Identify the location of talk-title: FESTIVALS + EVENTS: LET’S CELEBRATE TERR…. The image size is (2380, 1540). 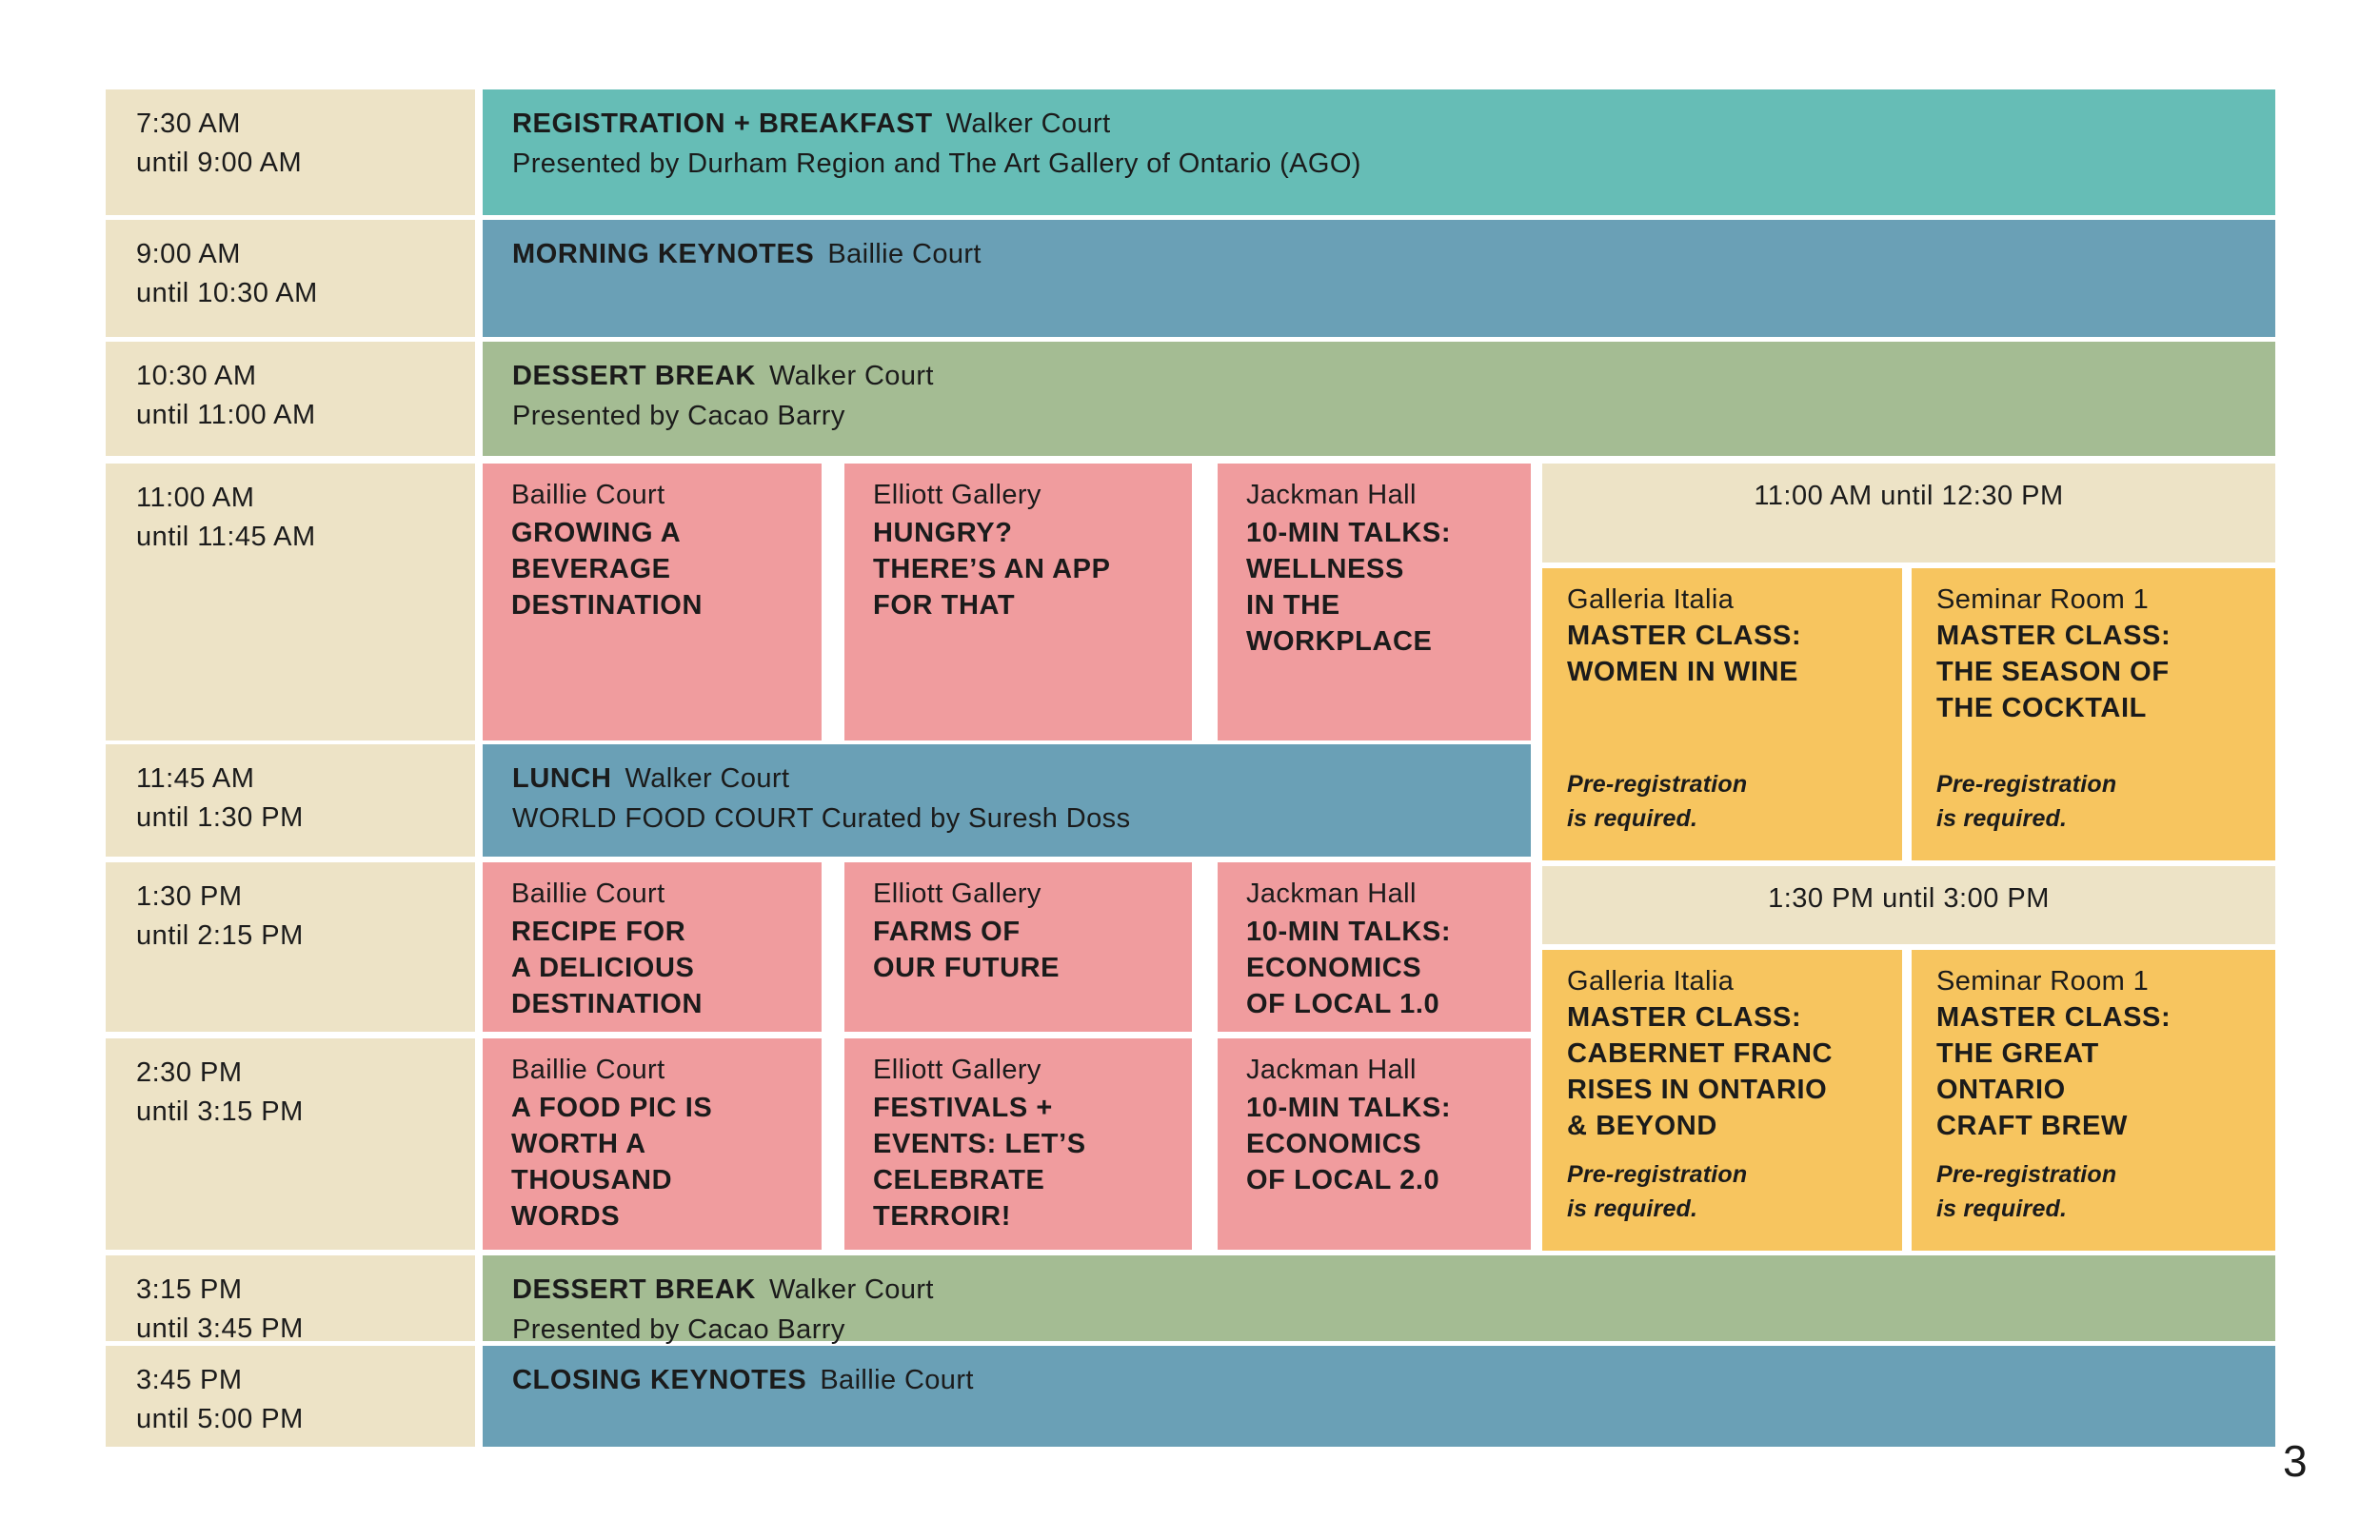
(979, 1162).